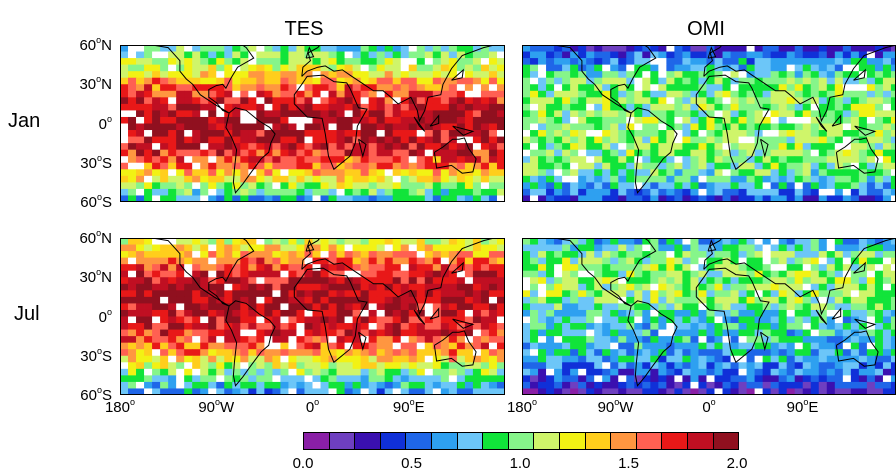 The width and height of the screenshot is (896, 475). What do you see at coordinates (443, 441) in the screenshot?
I see `colorbar-segment` at bounding box center [443, 441].